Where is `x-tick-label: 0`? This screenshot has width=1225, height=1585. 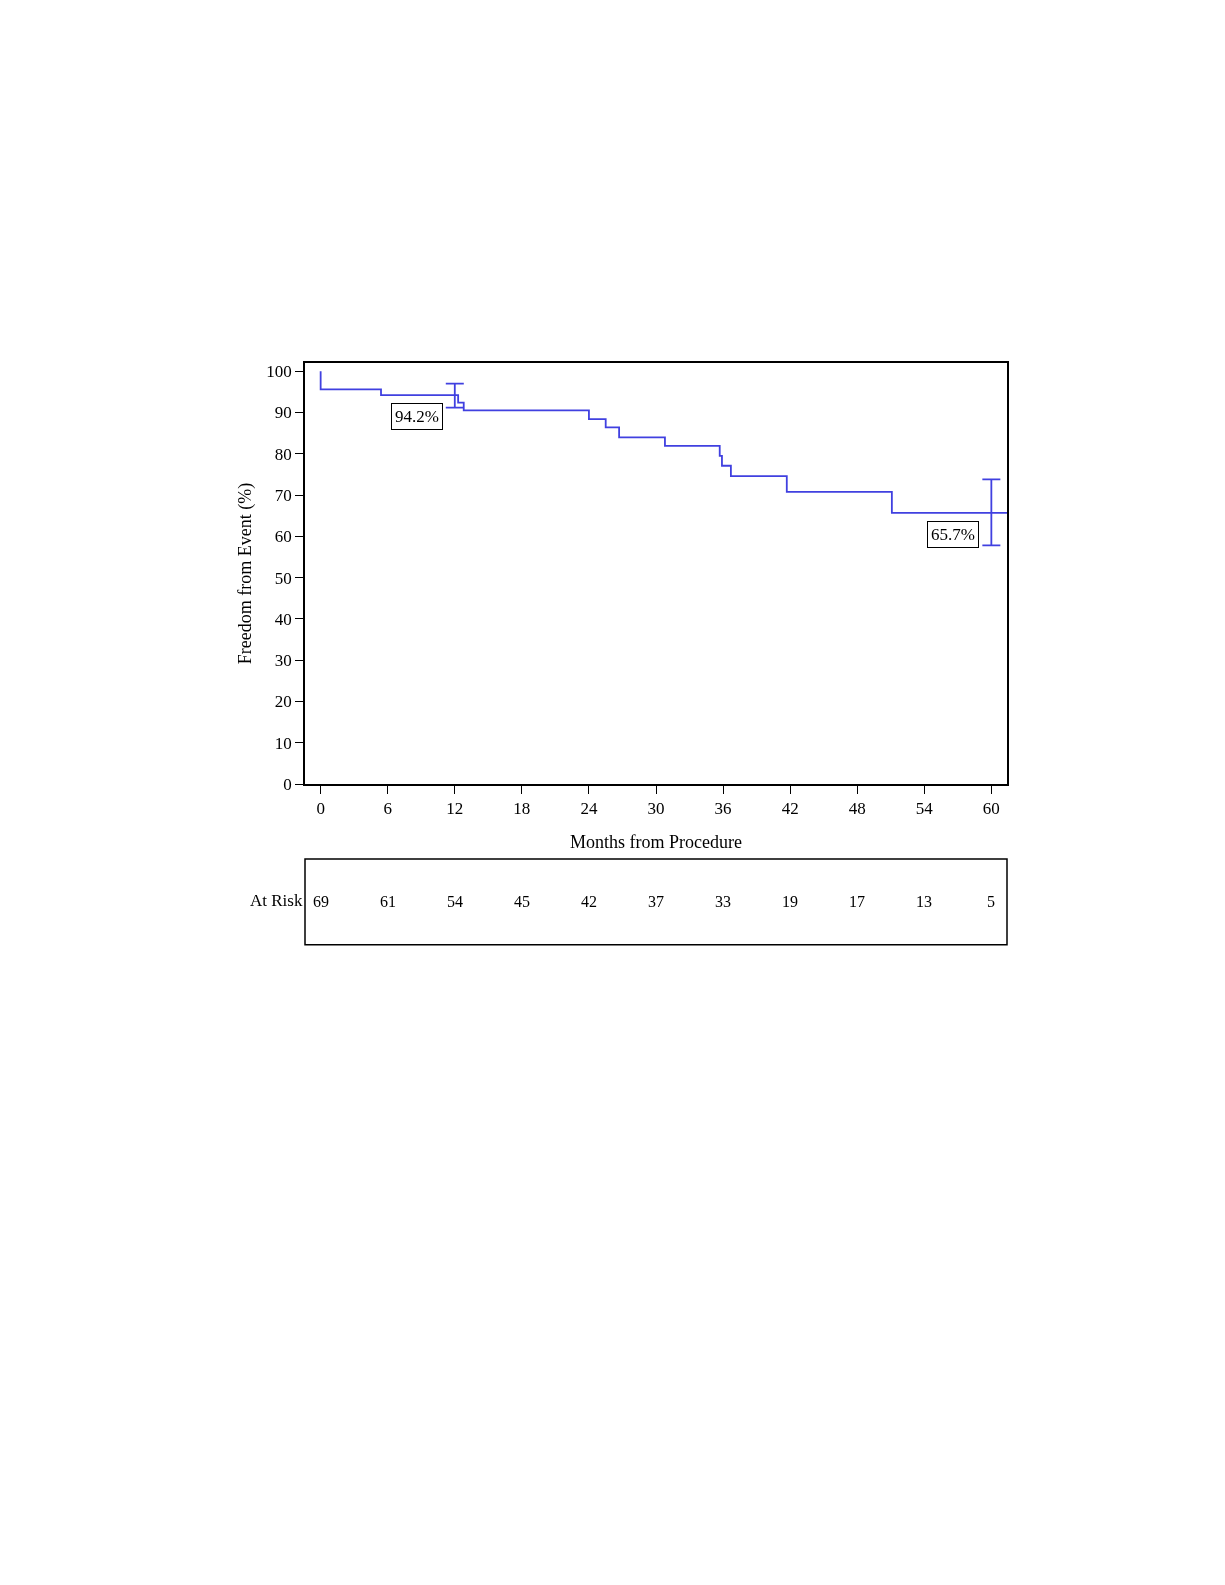 x-tick-label: 0 is located at coordinates (320, 809).